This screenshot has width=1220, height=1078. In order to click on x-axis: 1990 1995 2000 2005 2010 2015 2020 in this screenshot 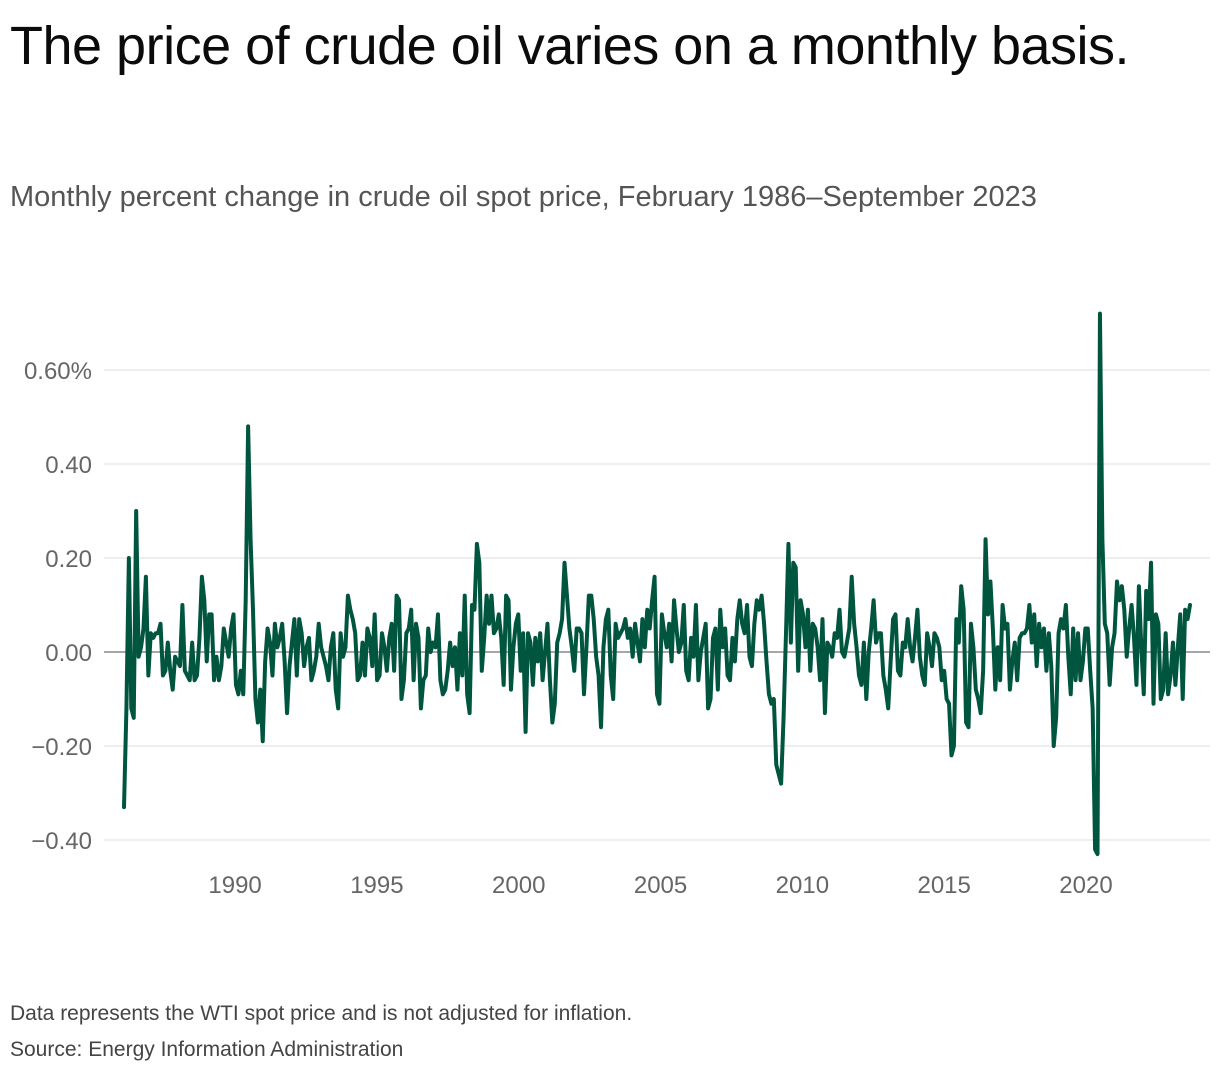, I will do `click(660, 885)`.